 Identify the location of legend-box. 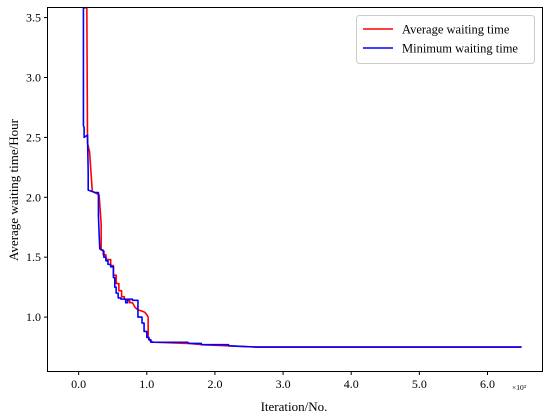
(445, 39).